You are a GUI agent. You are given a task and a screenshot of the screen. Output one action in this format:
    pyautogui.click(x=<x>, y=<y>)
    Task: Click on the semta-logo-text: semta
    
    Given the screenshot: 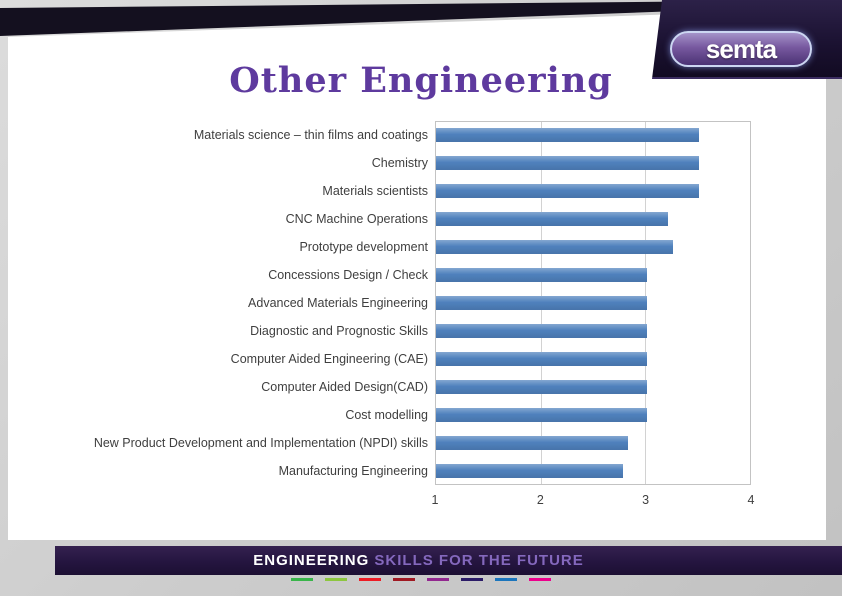 What is the action you would take?
    pyautogui.click(x=741, y=49)
    